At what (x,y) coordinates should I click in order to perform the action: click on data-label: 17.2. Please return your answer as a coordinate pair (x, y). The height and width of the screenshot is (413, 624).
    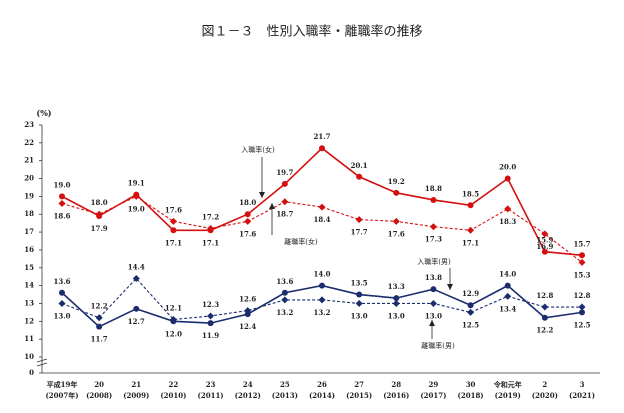
    Looking at the image, I should click on (210, 217).